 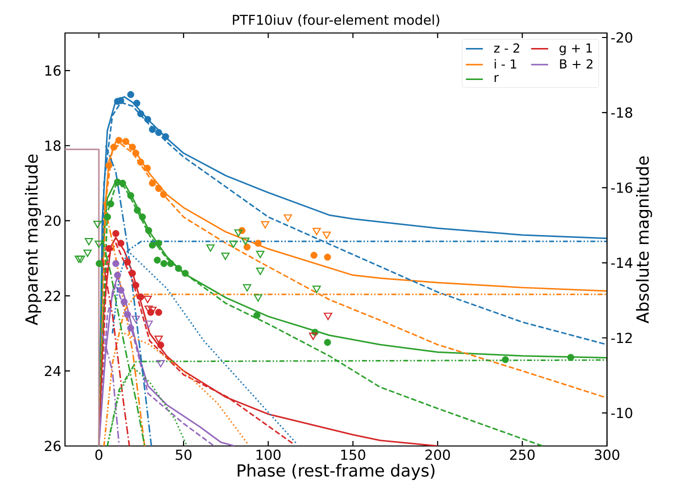 I want to click on y2-axis-title: Absolute magnitude, so click(x=644, y=240).